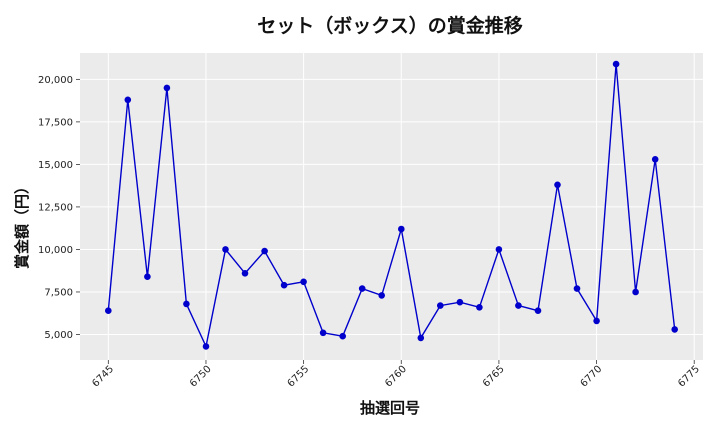 The height and width of the screenshot is (432, 720). What do you see at coordinates (299, 377) in the screenshot?
I see `x-tick-label: 6755` at bounding box center [299, 377].